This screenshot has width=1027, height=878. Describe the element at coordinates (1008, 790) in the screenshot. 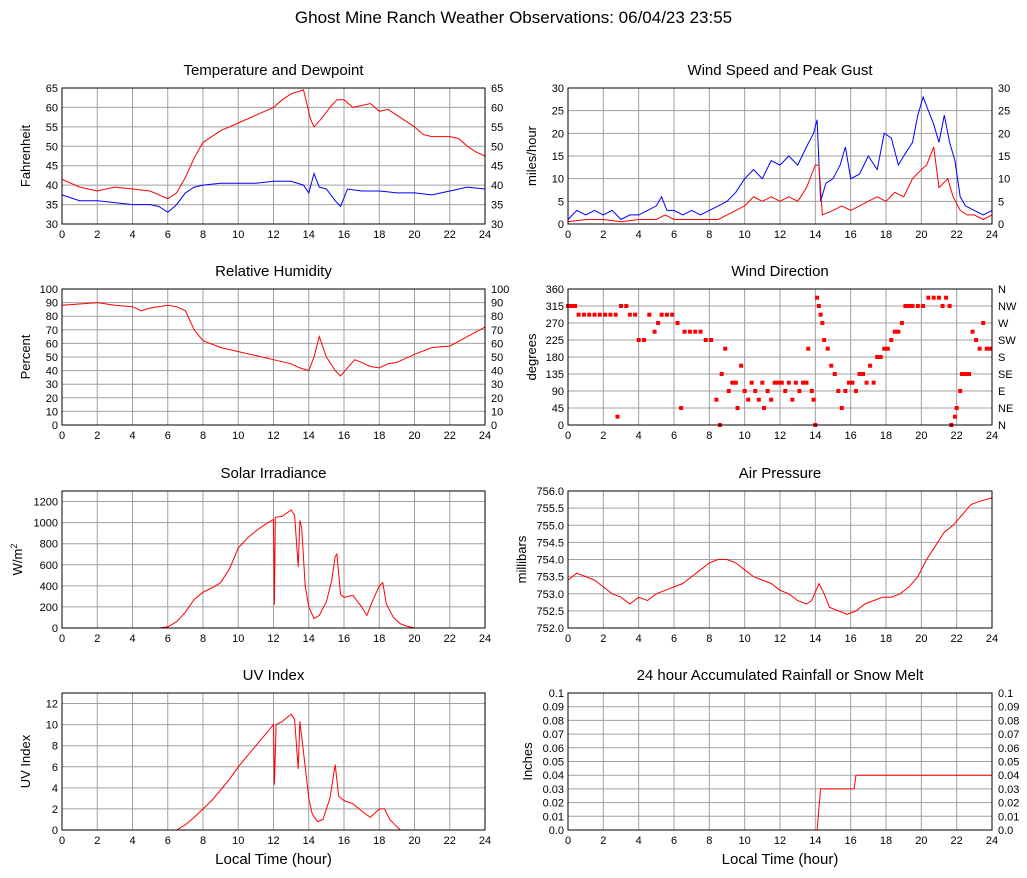

I see `y-right-tick-label: 0.03` at that location.